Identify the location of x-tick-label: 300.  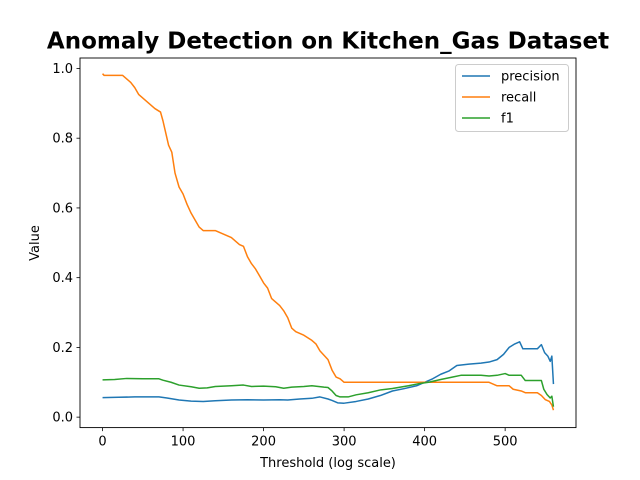
(344, 442).